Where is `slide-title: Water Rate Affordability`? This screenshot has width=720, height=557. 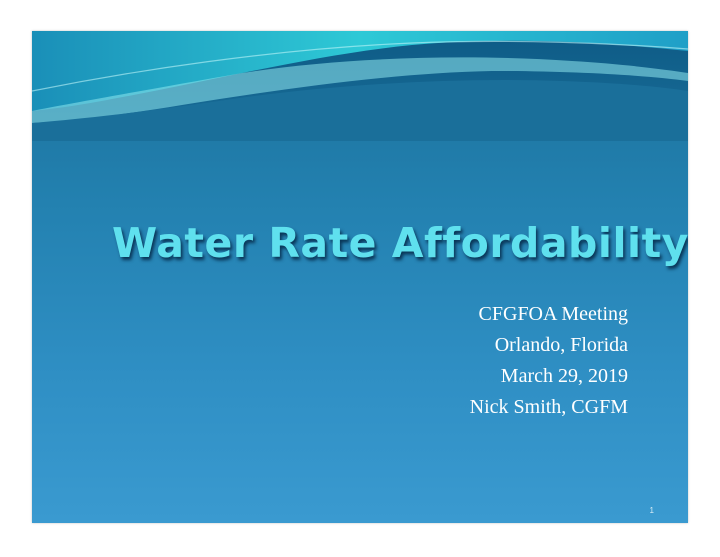
slide-title: Water Rate Affordability is located at coordinates (400, 243).